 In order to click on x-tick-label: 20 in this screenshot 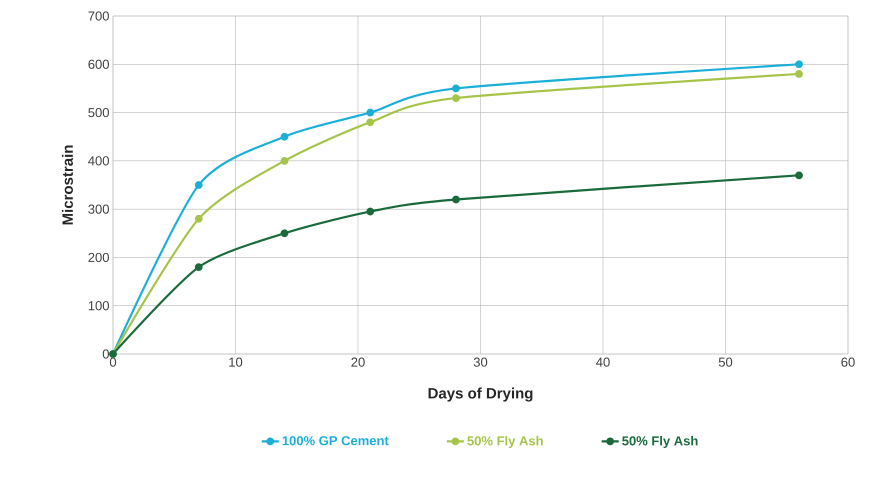, I will do `click(358, 362)`.